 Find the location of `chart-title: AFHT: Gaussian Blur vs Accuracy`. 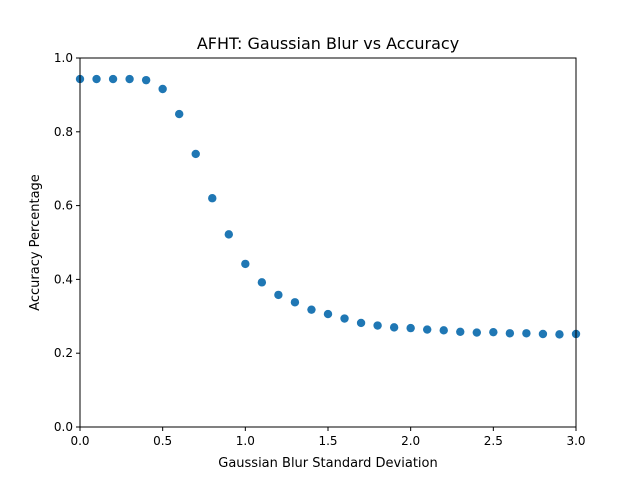

chart-title: AFHT: Gaussian Blur vs Accuracy is located at coordinates (328, 43).